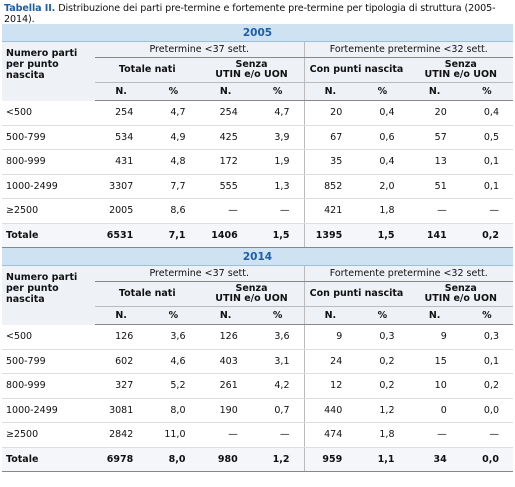  I want to click on cell: 852, so click(330, 186).